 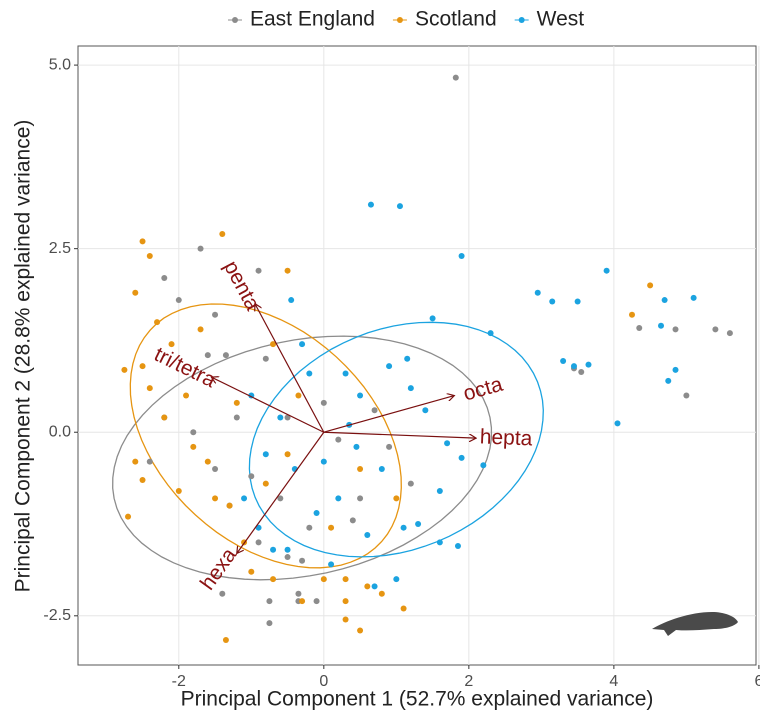 I want to click on loading-label: hepta, so click(x=506, y=437).